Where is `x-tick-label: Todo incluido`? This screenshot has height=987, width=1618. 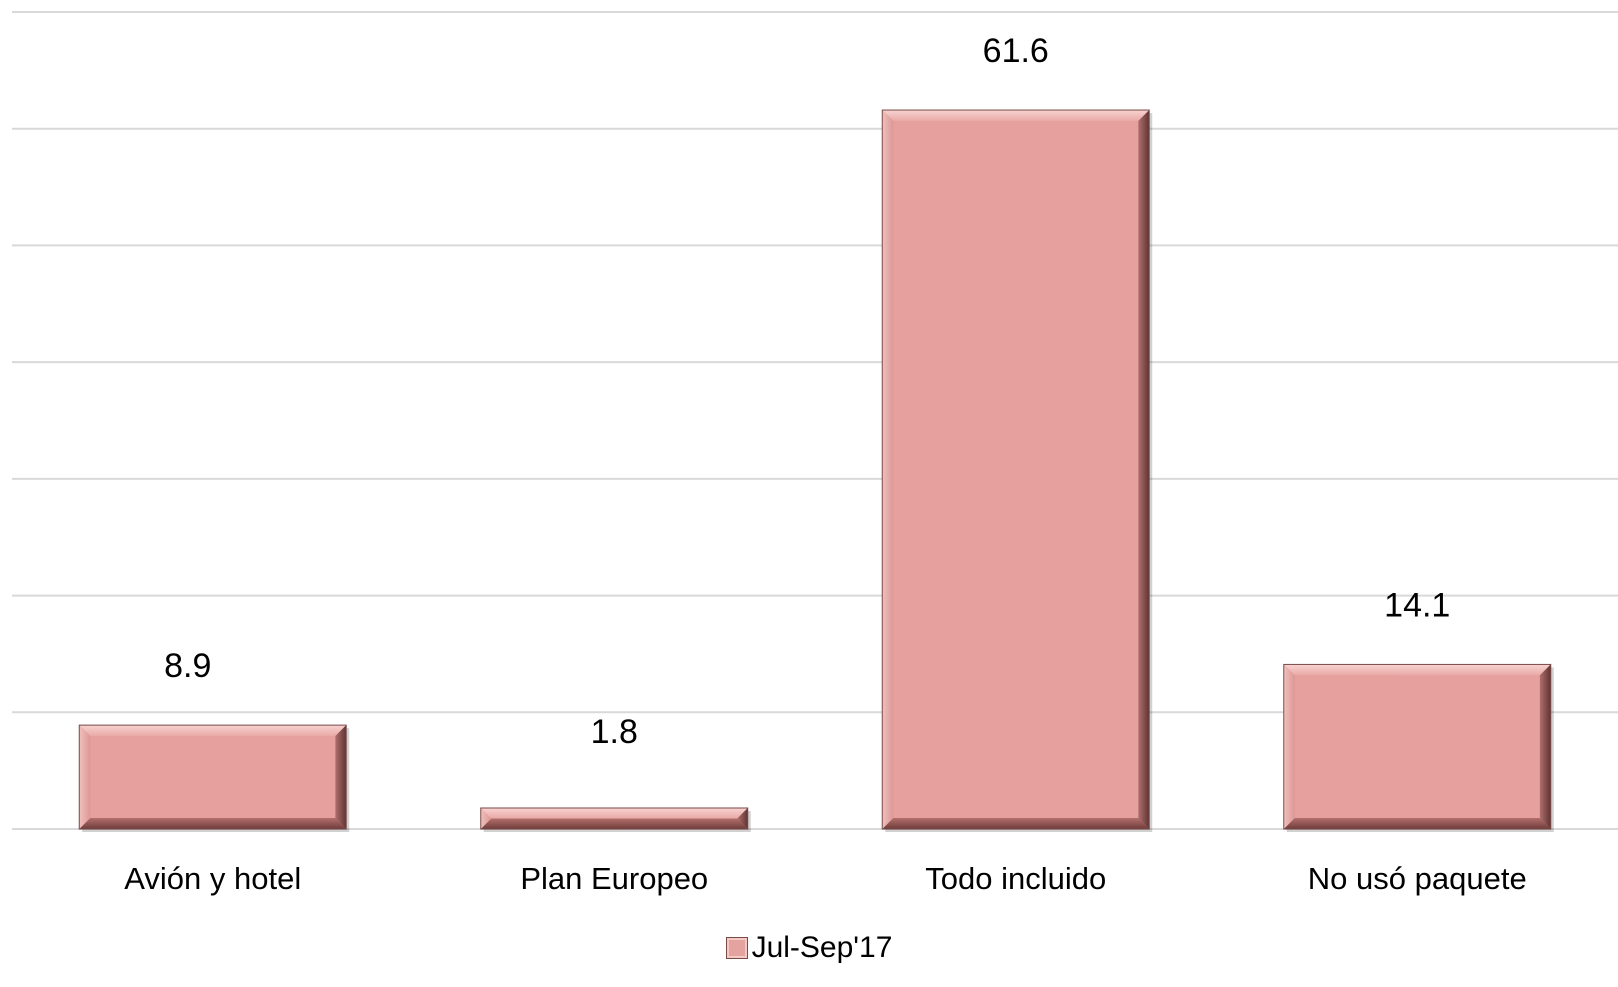
x-tick-label: Todo incluido is located at coordinates (1015, 878).